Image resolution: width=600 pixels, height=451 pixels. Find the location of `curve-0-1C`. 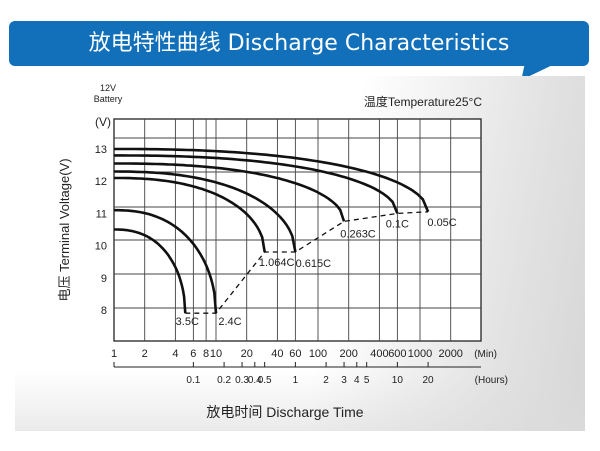

curve-0-1C is located at coordinates (256, 184).